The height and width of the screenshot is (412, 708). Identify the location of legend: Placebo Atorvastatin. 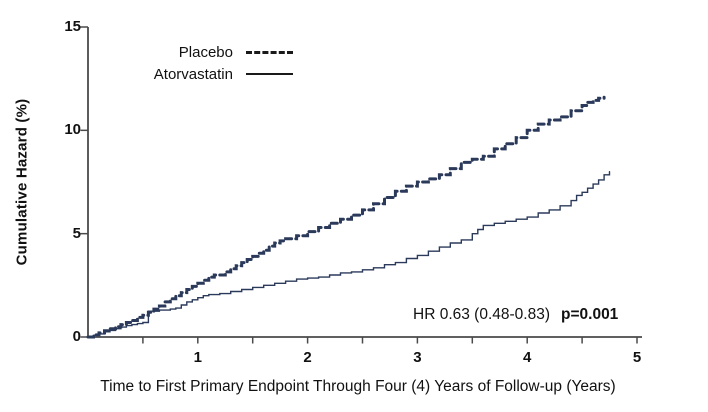
(205, 63).